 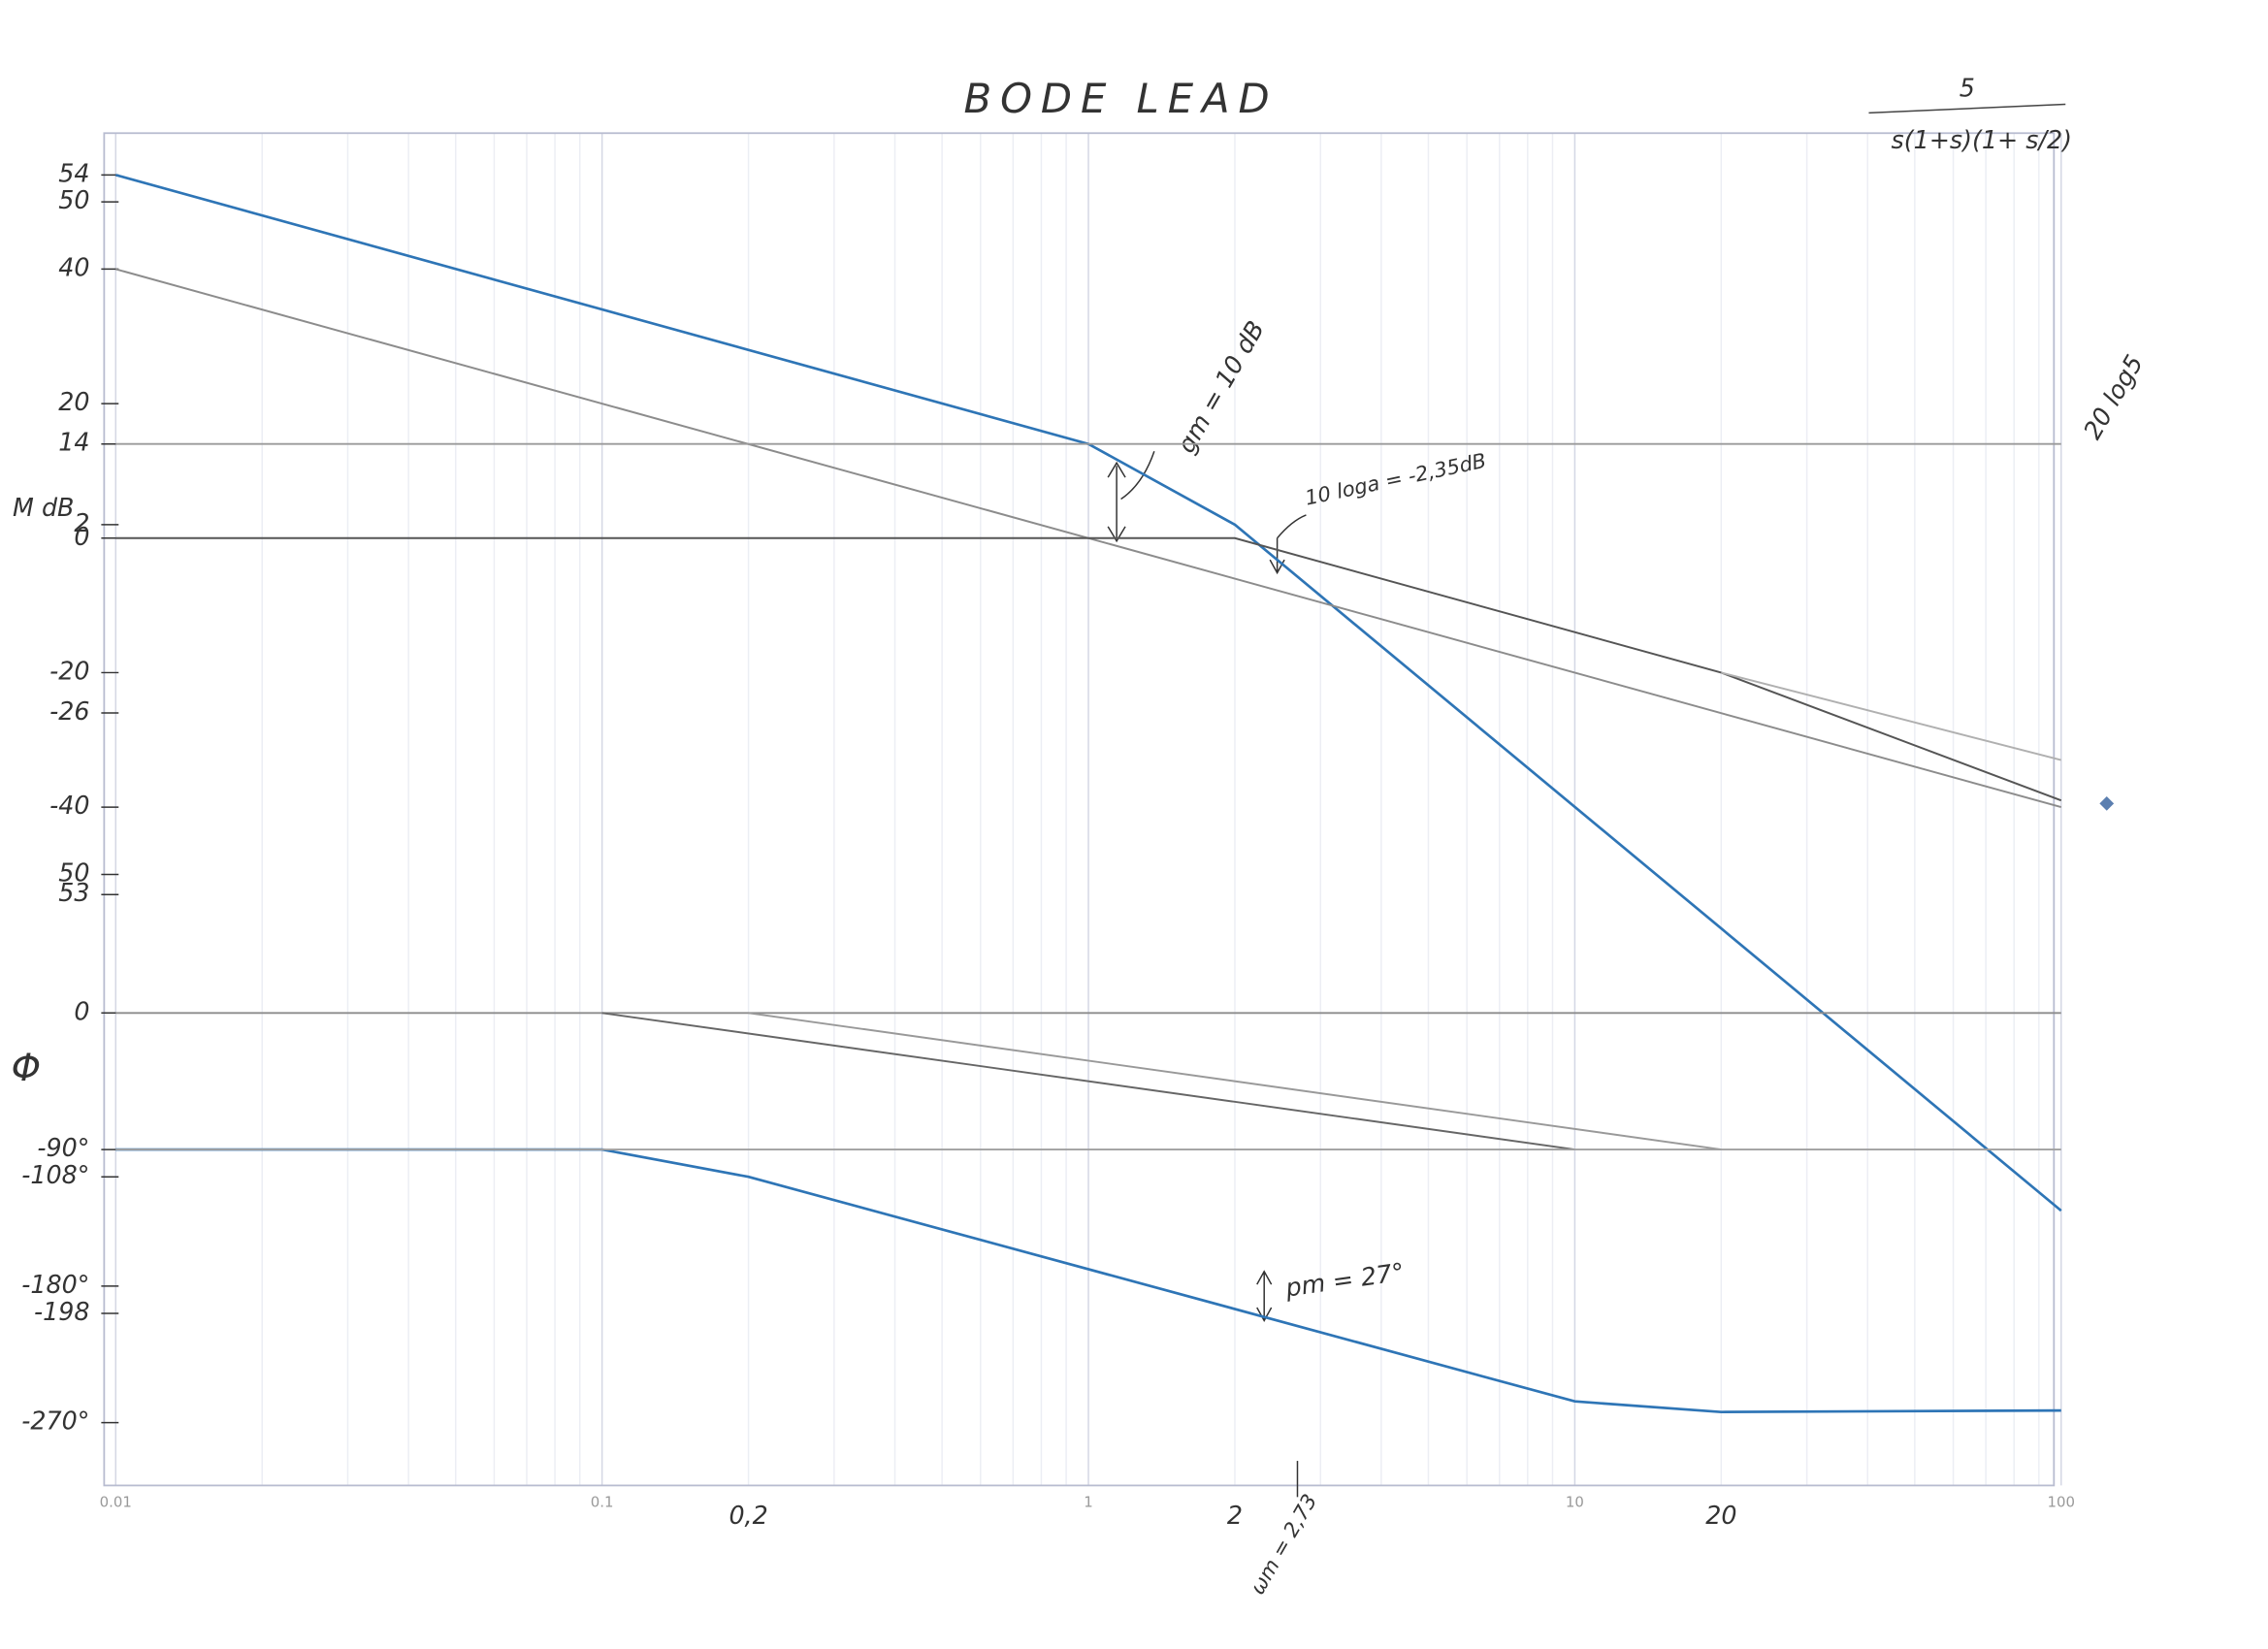 I want to click on y-tick-label: 40, so click(x=73, y=266).